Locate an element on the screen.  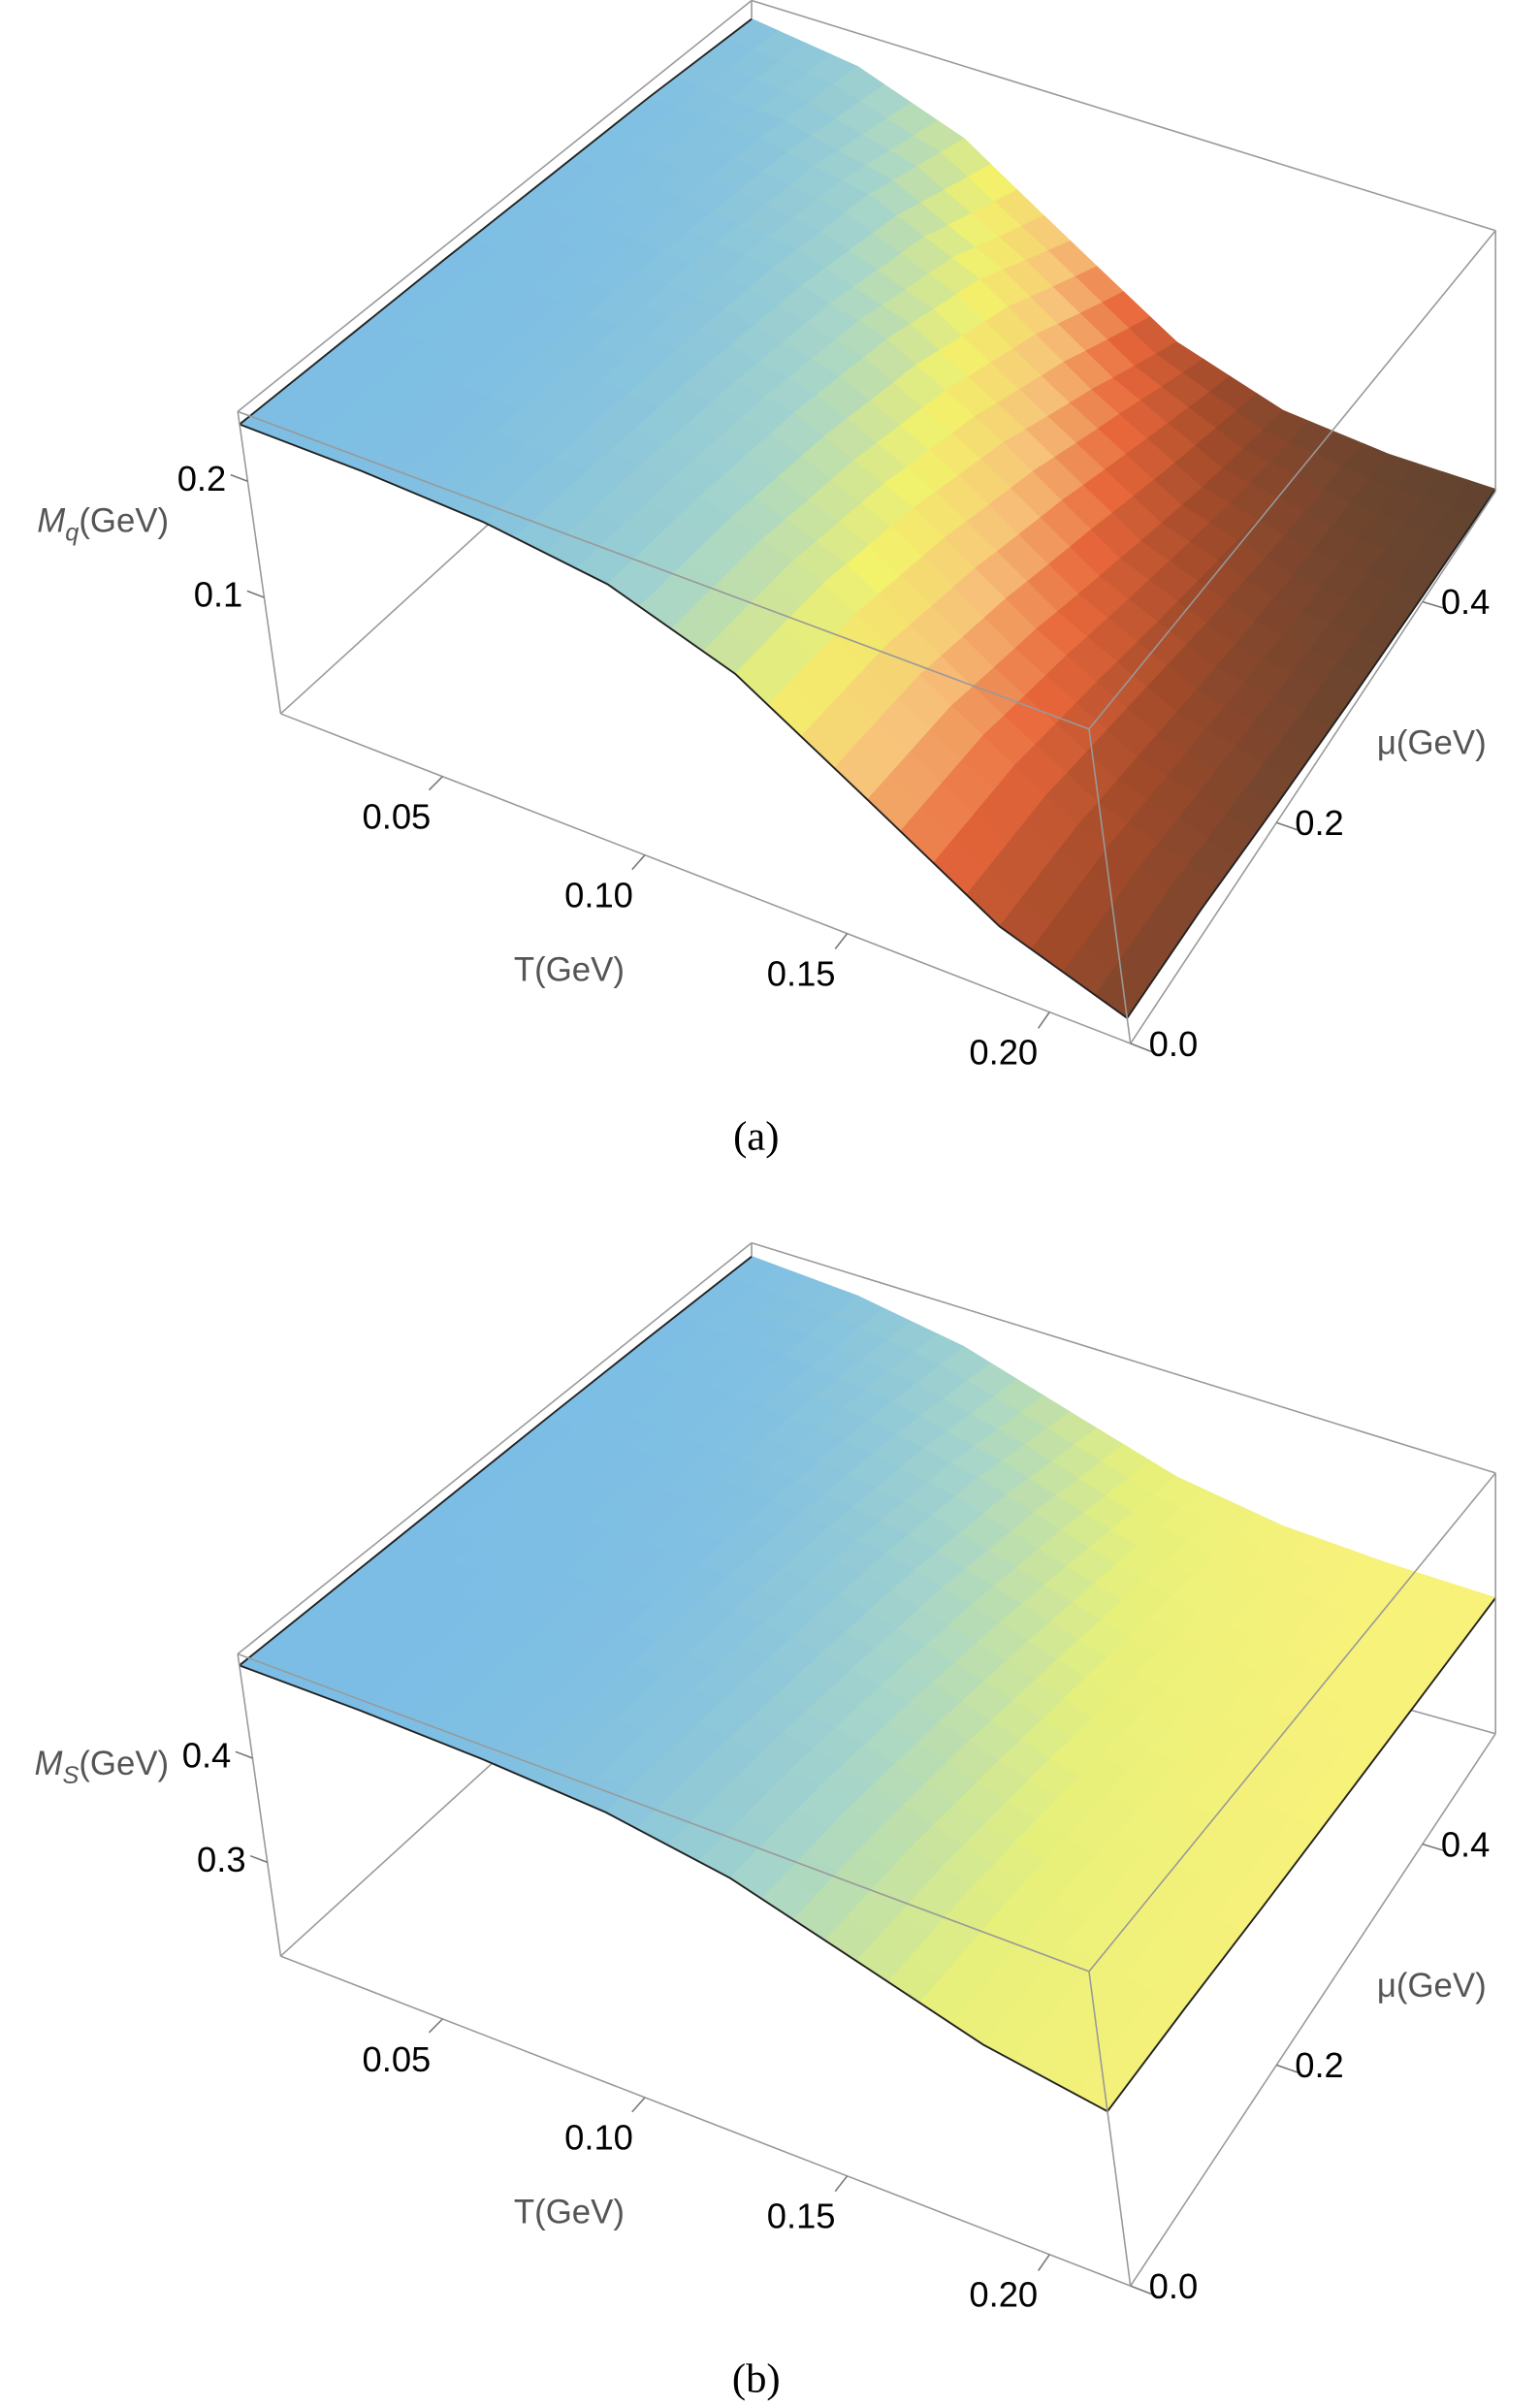
caption: (a) is located at coordinates (756, 1136).